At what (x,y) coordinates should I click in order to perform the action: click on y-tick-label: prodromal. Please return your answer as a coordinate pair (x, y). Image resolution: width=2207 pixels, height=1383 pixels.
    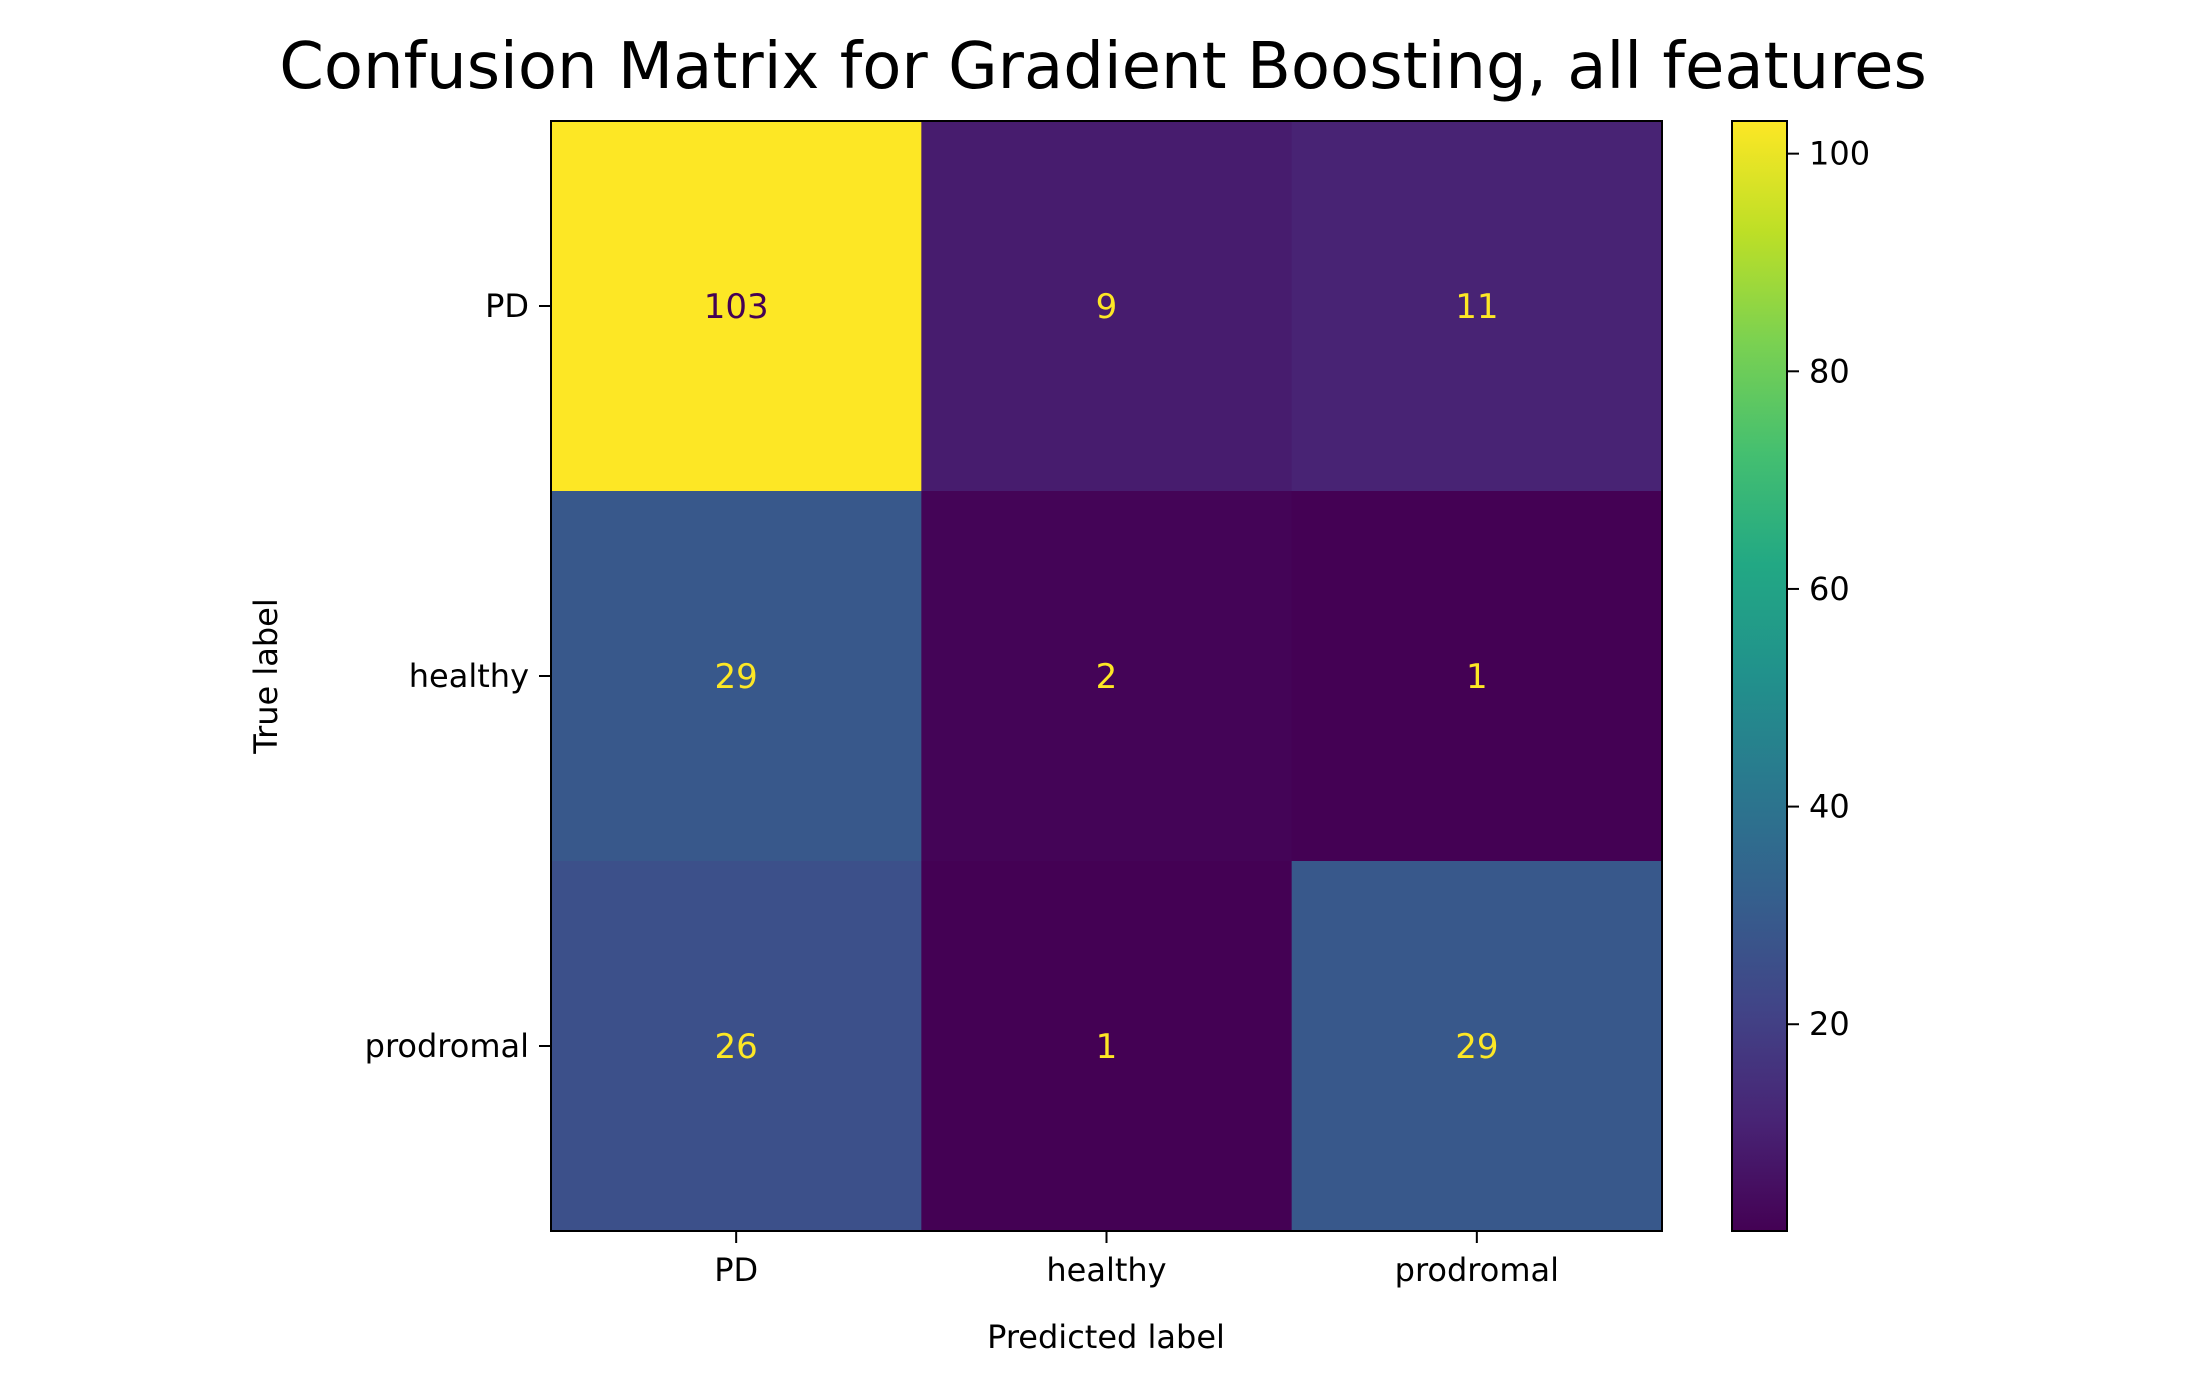
    Looking at the image, I should click on (447, 1046).